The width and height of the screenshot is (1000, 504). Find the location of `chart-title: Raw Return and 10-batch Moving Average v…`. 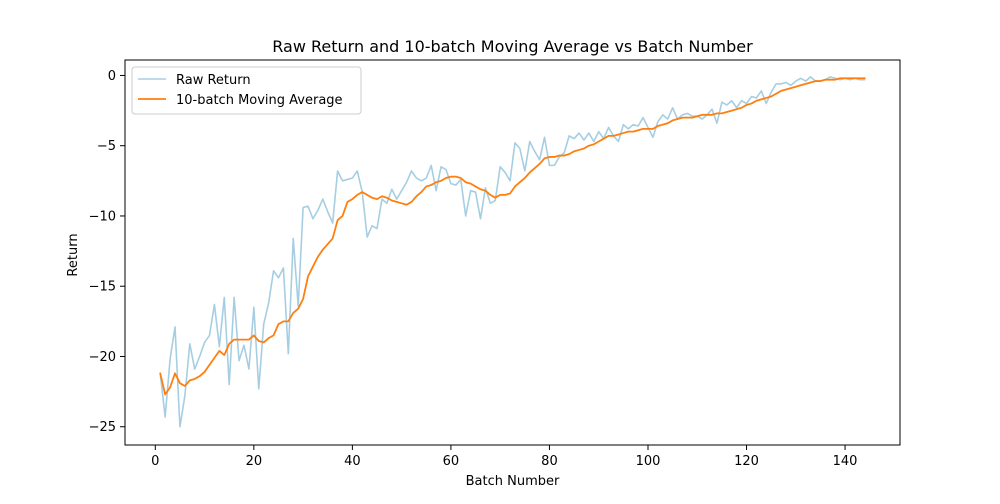

chart-title: Raw Return and 10-batch Moving Average v… is located at coordinates (512, 46).